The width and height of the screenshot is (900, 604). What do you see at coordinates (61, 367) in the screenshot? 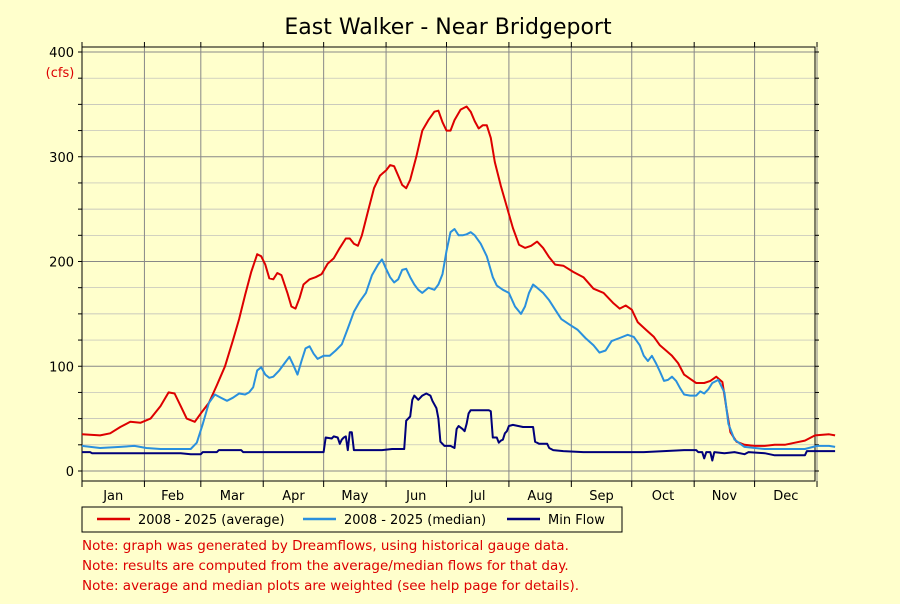
I see `y-tick-label: 100` at bounding box center [61, 367].